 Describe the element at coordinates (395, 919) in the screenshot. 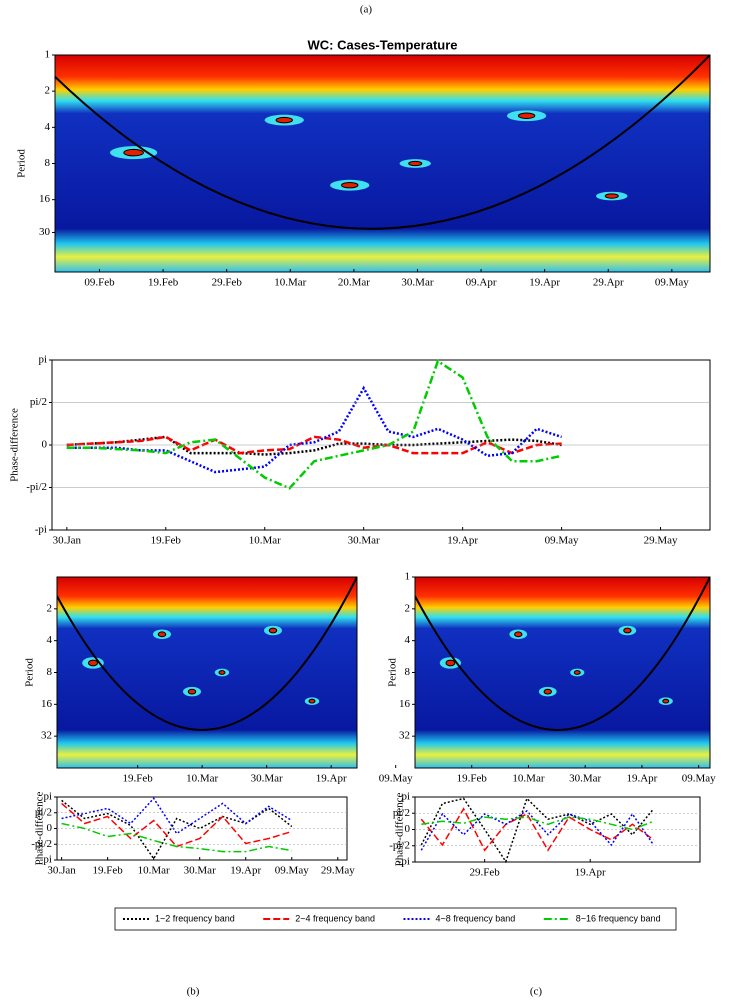

I see `legend-frame` at that location.